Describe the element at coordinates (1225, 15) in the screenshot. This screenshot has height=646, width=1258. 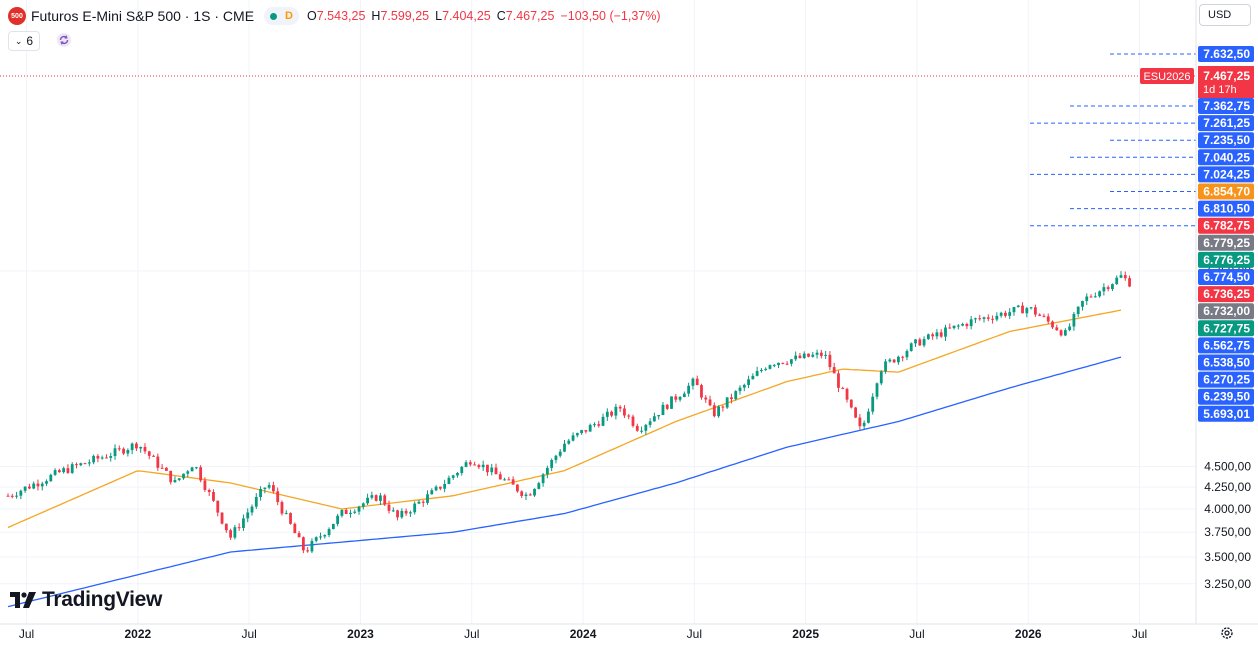
I see `currency-selector: USD` at that location.